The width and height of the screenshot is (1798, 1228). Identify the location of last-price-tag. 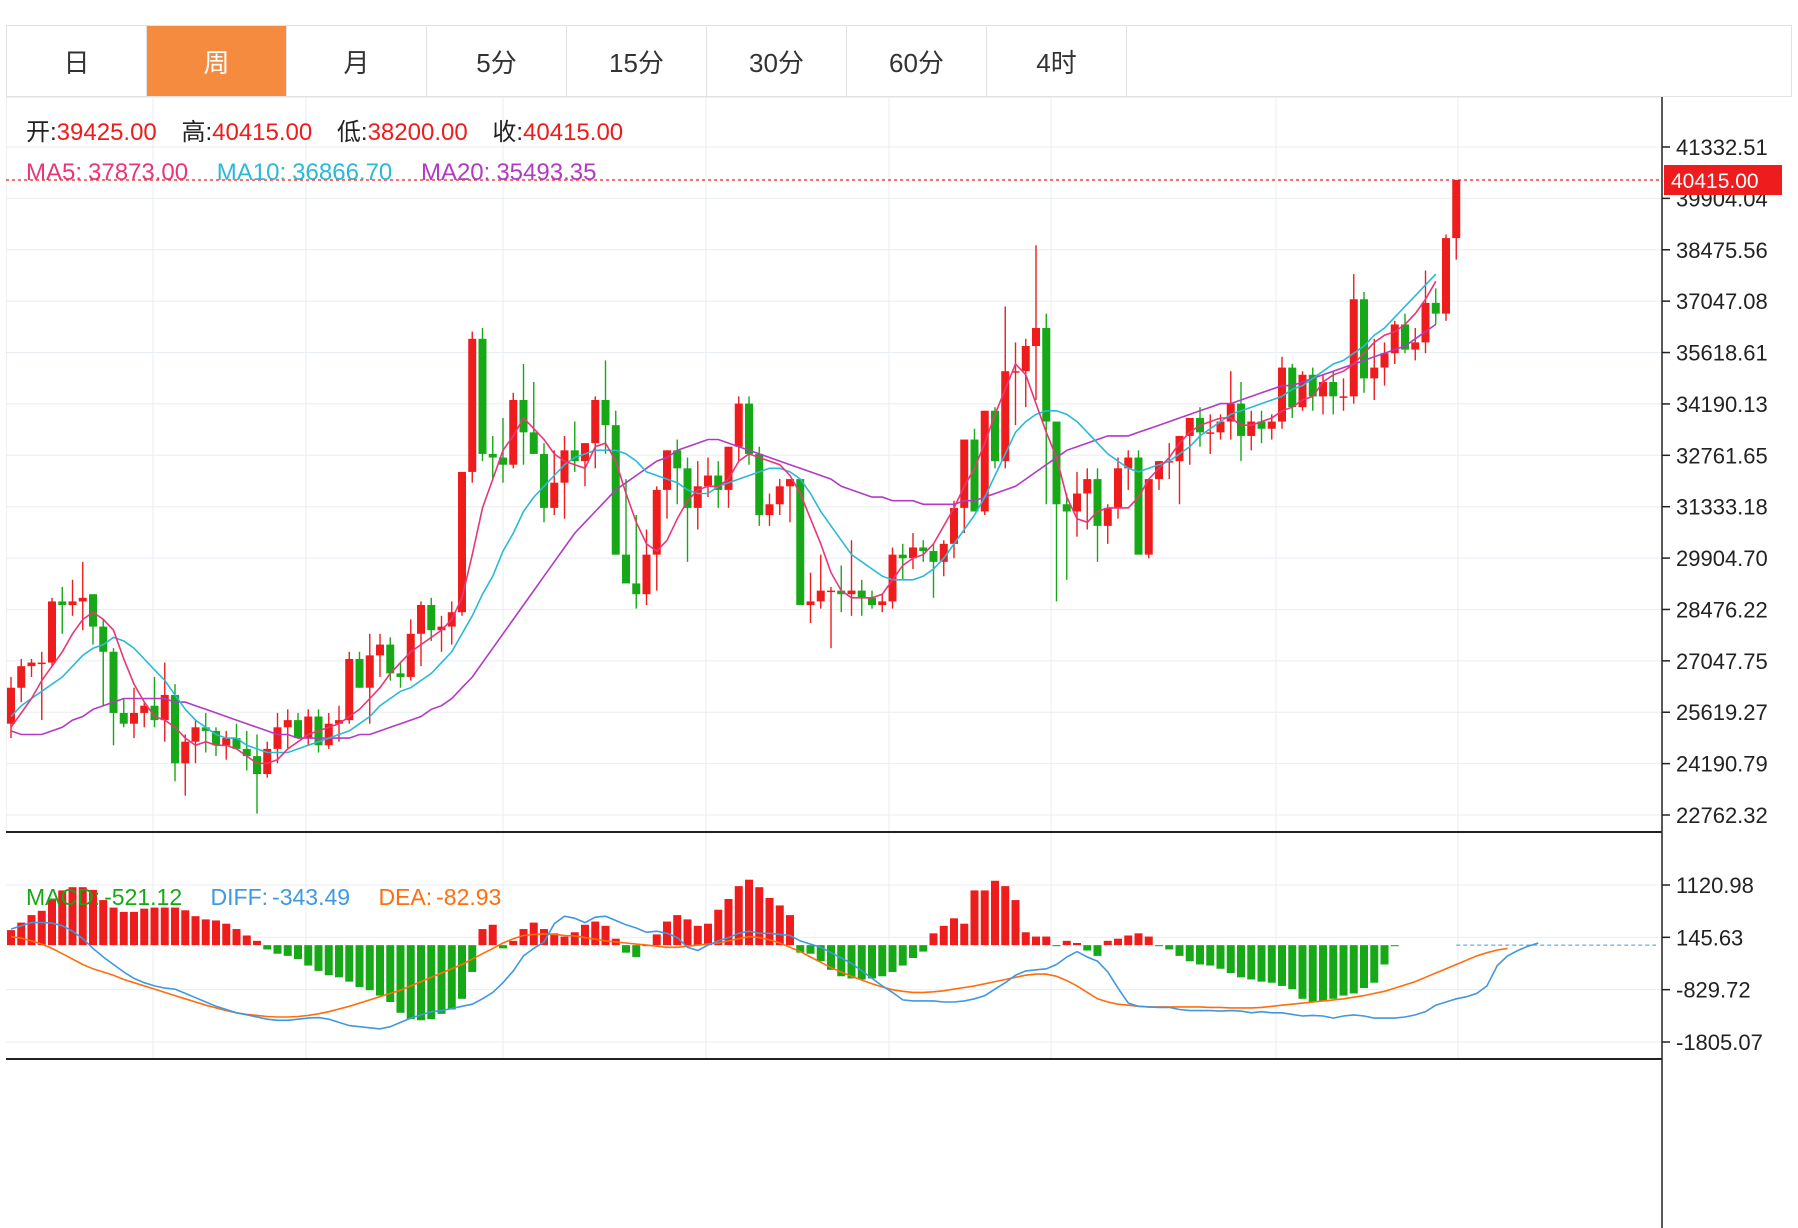
(1723, 180).